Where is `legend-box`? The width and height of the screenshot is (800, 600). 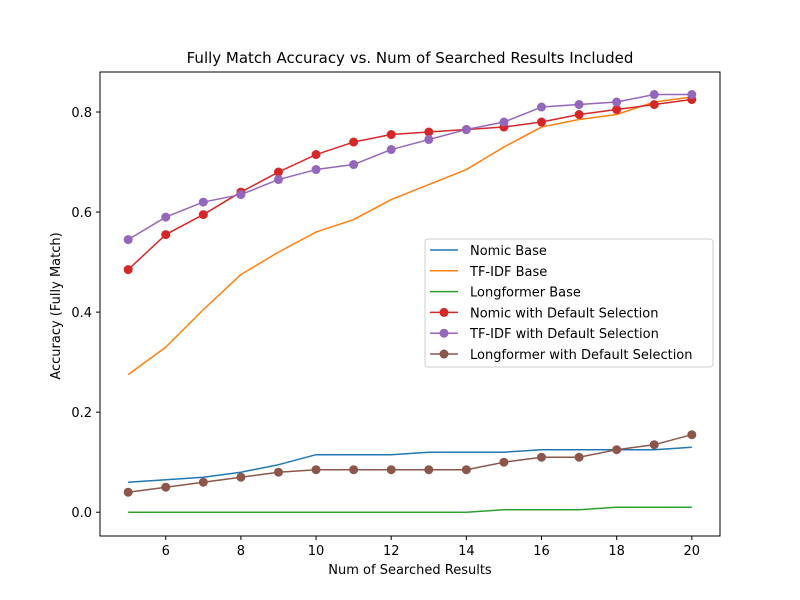
legend-box is located at coordinates (569, 303).